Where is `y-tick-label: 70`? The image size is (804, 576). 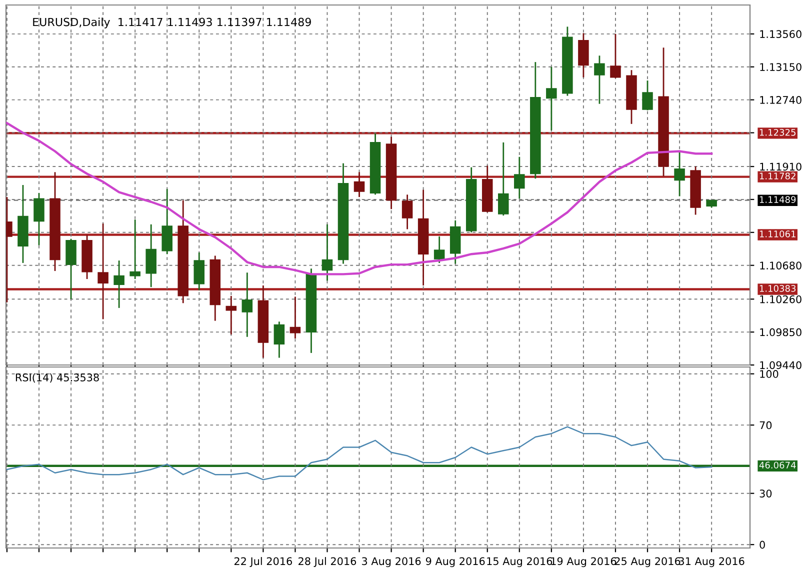
y-tick-label: 70 is located at coordinates (766, 425).